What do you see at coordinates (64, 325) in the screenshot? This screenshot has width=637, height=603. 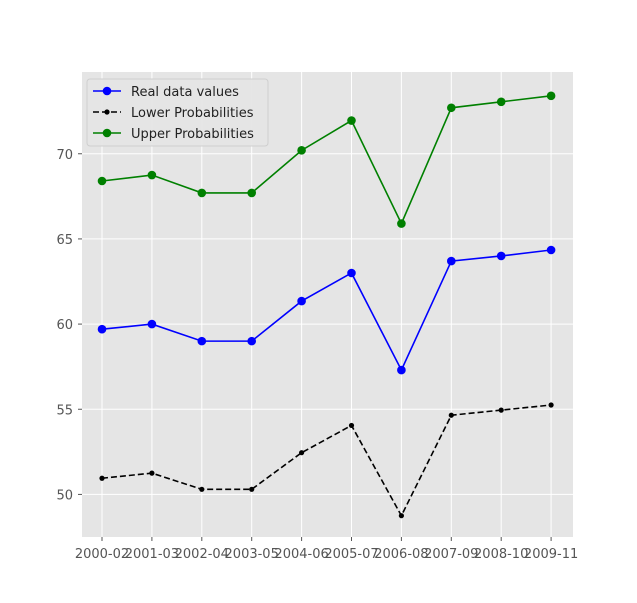 I see `y-tick-label: 60` at bounding box center [64, 325].